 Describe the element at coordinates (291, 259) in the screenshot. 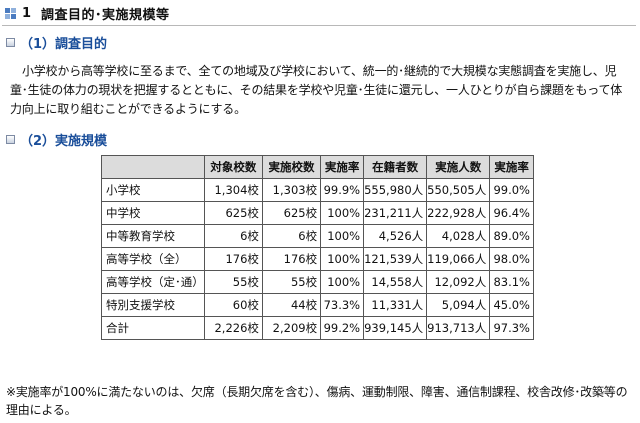

I see `participating-schools-cell: 176校` at that location.